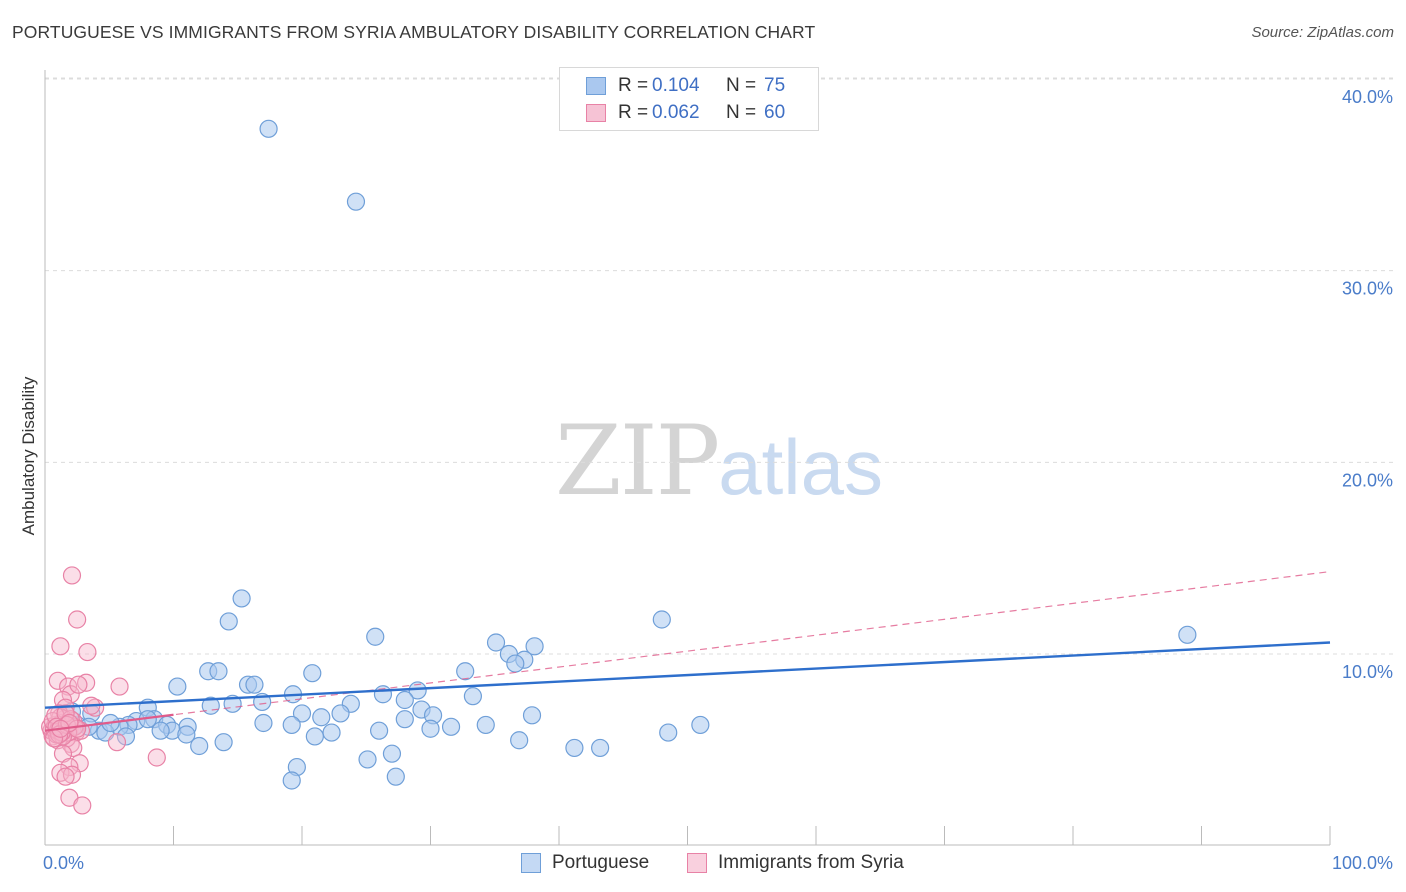 The height and width of the screenshot is (892, 1406). What do you see at coordinates (1322, 32) in the screenshot?
I see `source-credit: Source: ZipAtlas.com` at bounding box center [1322, 32].